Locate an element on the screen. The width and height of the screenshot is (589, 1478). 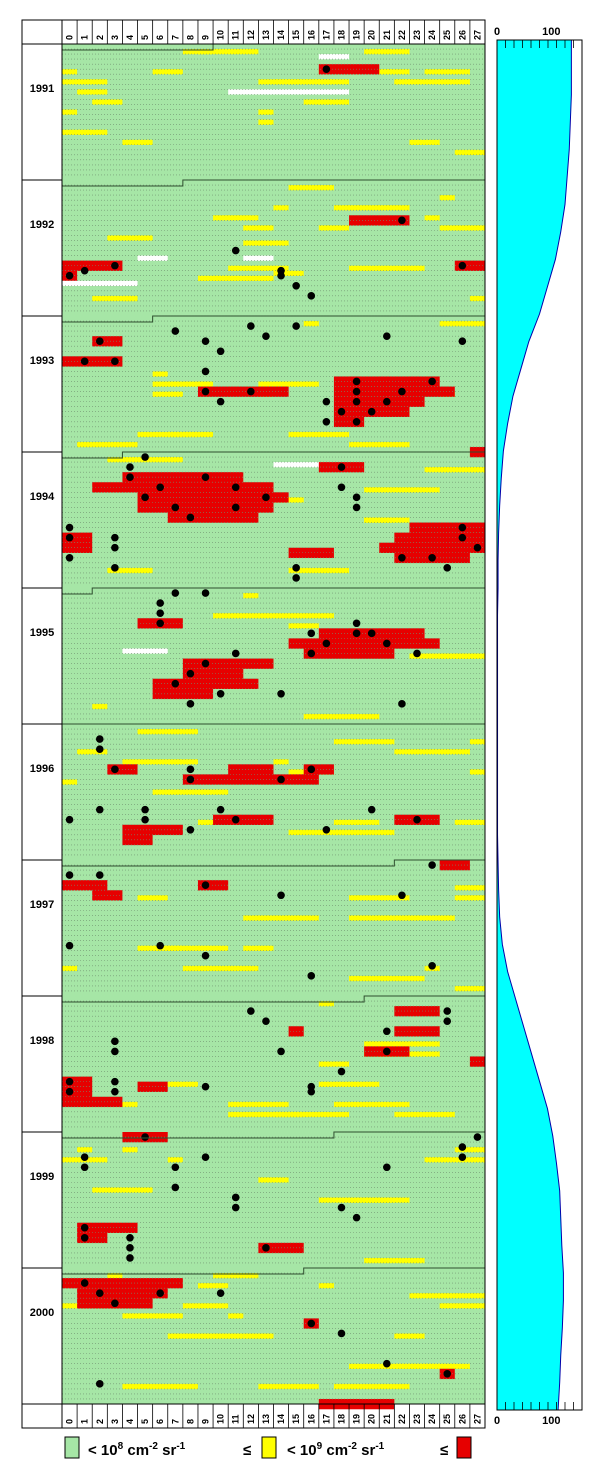
x-tick-label-top: 5 is located at coordinates (145, 37).